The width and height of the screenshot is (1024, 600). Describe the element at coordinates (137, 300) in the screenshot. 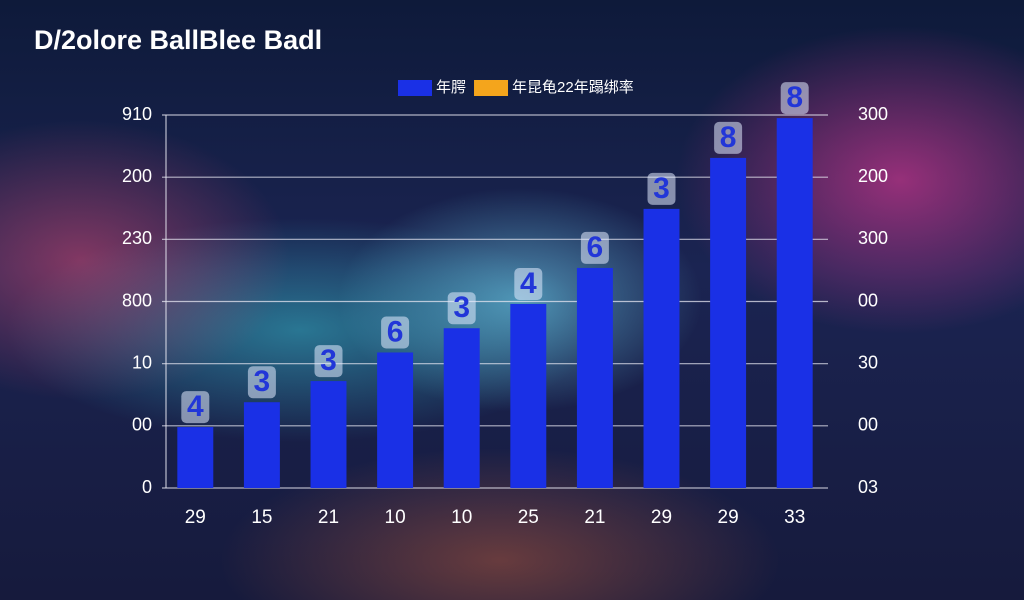

I see `y-tick-label: 800` at that location.